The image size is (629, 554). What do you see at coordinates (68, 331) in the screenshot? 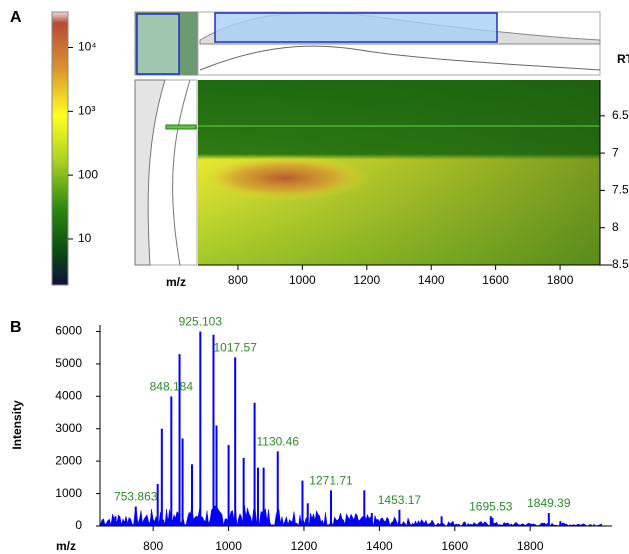
I see `y-tick-label: 6000` at bounding box center [68, 331].